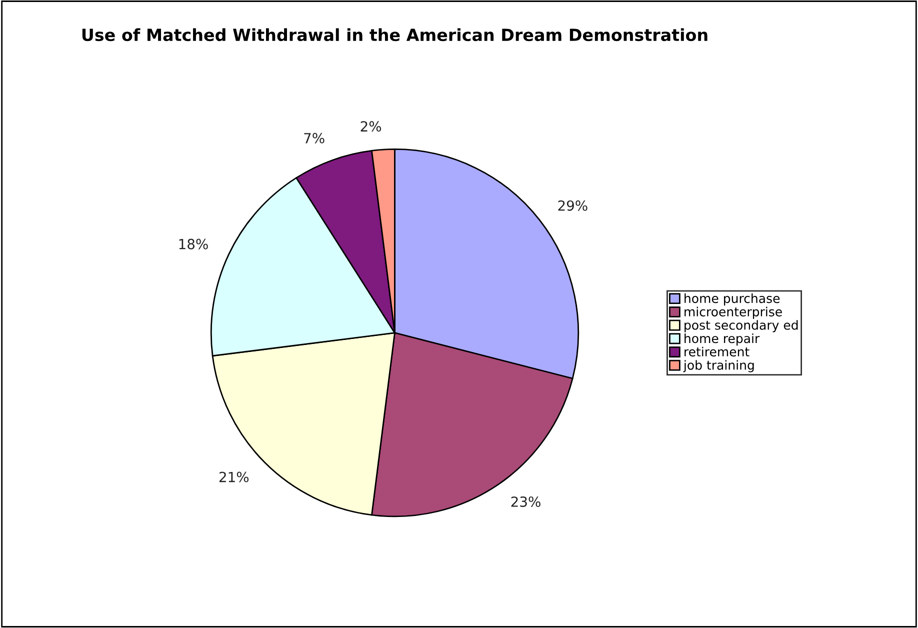  I want to click on chart-title: Use of Matched Withdrawal in the American Dream Demonstration, so click(395, 35).